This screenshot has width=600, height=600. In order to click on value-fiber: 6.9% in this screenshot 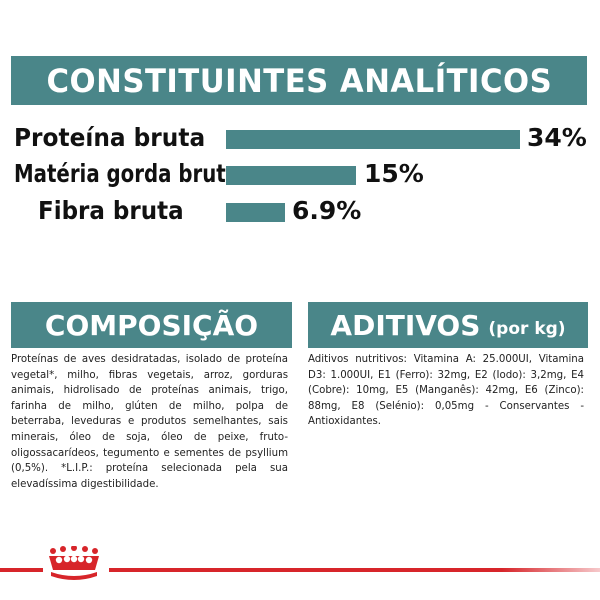, I will do `click(327, 210)`.